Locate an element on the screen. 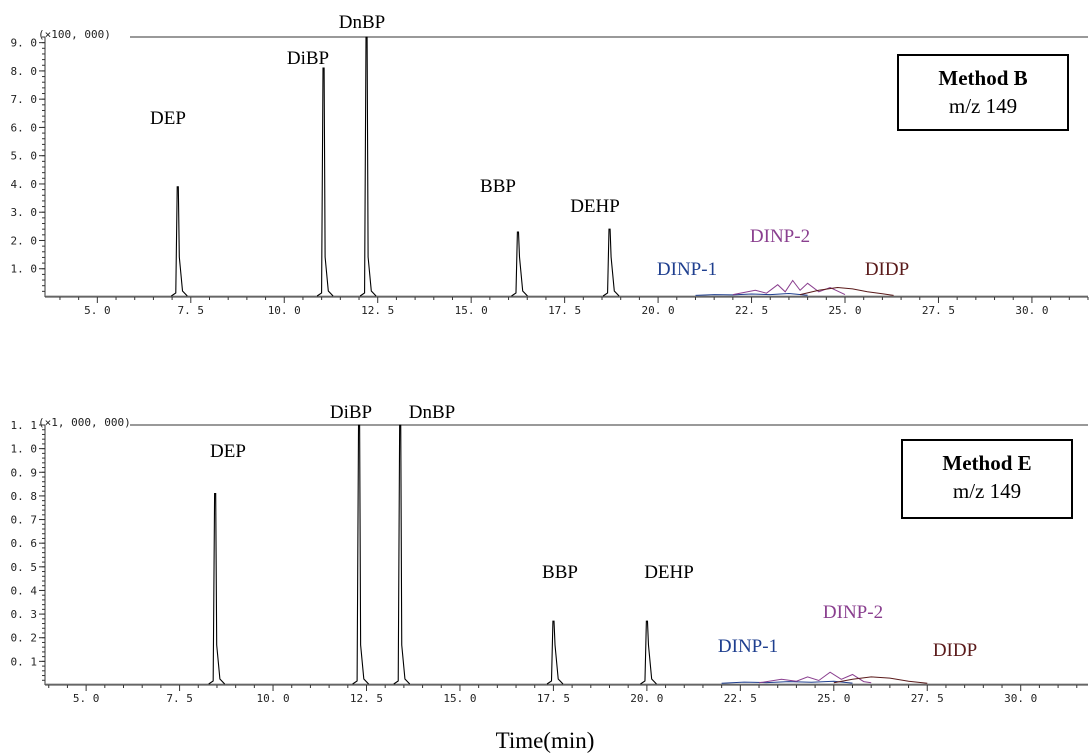 The height and width of the screenshot is (755, 1090). y-tick-label: 0. 1 is located at coordinates (24, 661).